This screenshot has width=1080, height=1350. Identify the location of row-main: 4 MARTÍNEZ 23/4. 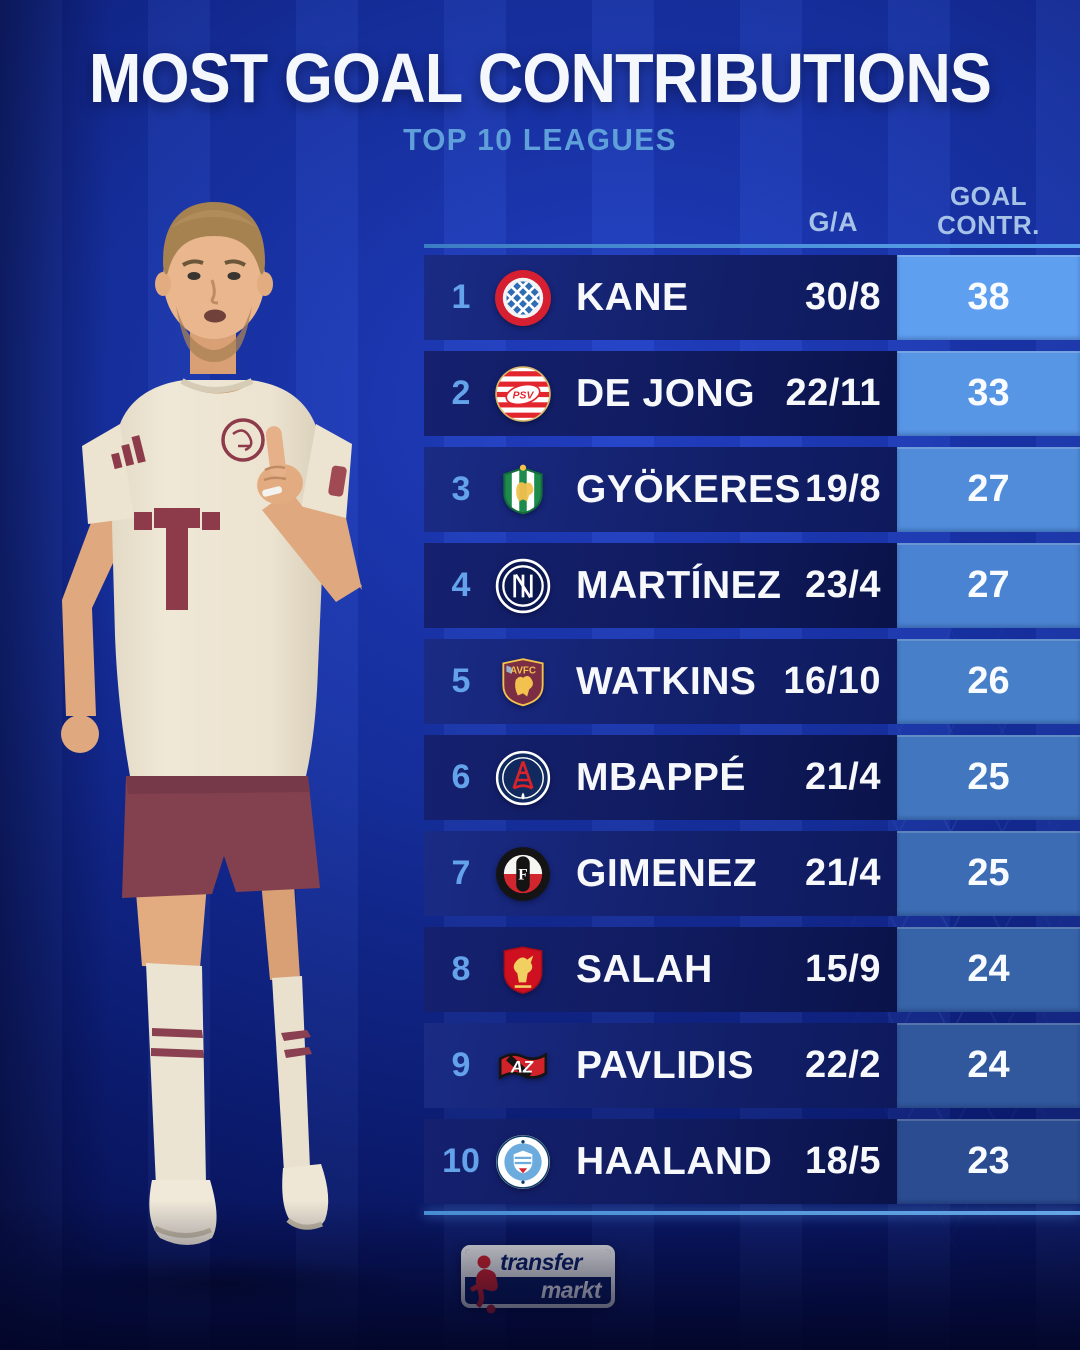
(660, 585).